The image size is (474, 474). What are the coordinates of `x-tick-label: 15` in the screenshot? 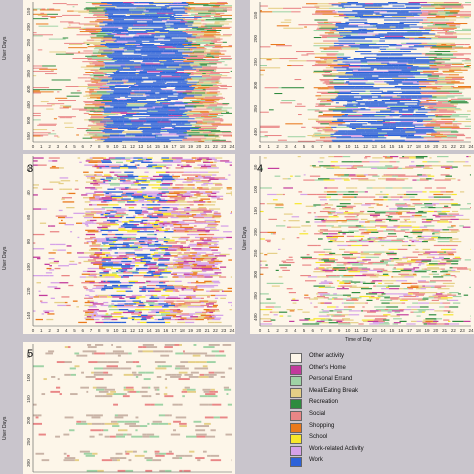 It's located at (158, 146).